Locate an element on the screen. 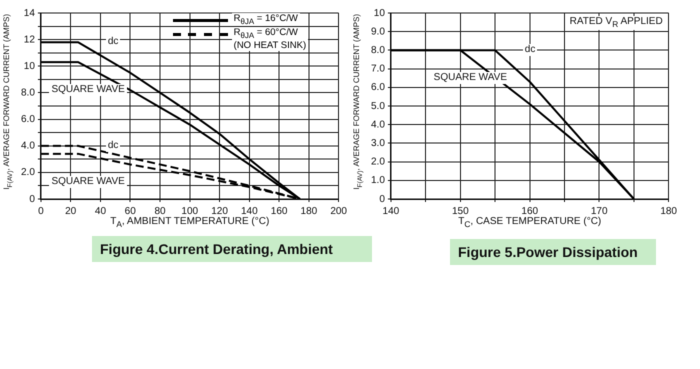  legend-label: R$_{θJA}$ = 16°C/W is located at coordinates (266, 19).